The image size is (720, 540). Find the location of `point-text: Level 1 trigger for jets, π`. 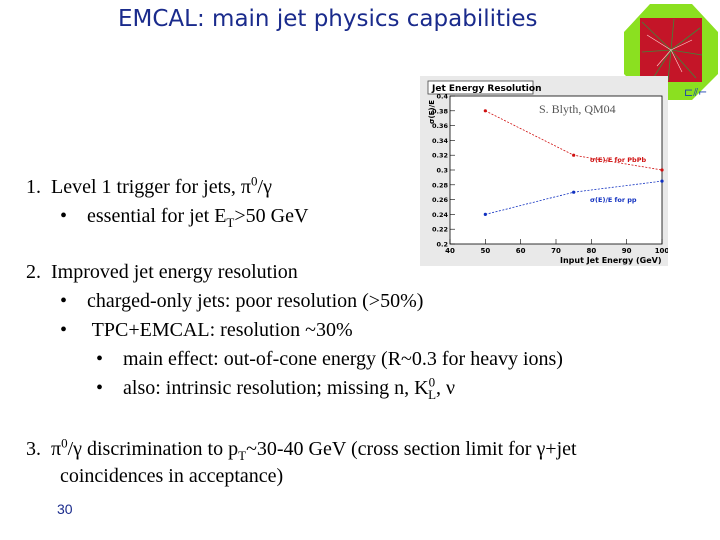

point-text: Level 1 trigger for jets, π is located at coordinates (151, 187).